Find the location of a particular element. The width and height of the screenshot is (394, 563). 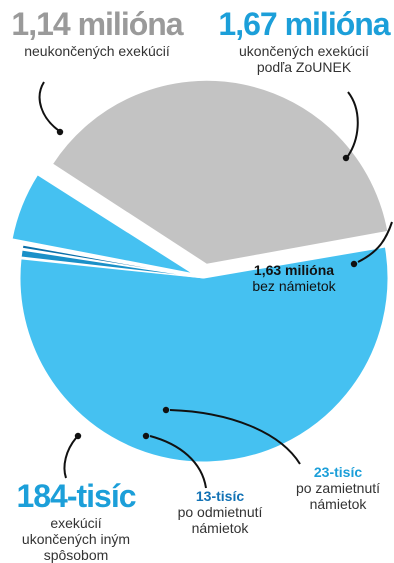

label-no-objection-value: 1,63 milióna is located at coordinates (294, 270).